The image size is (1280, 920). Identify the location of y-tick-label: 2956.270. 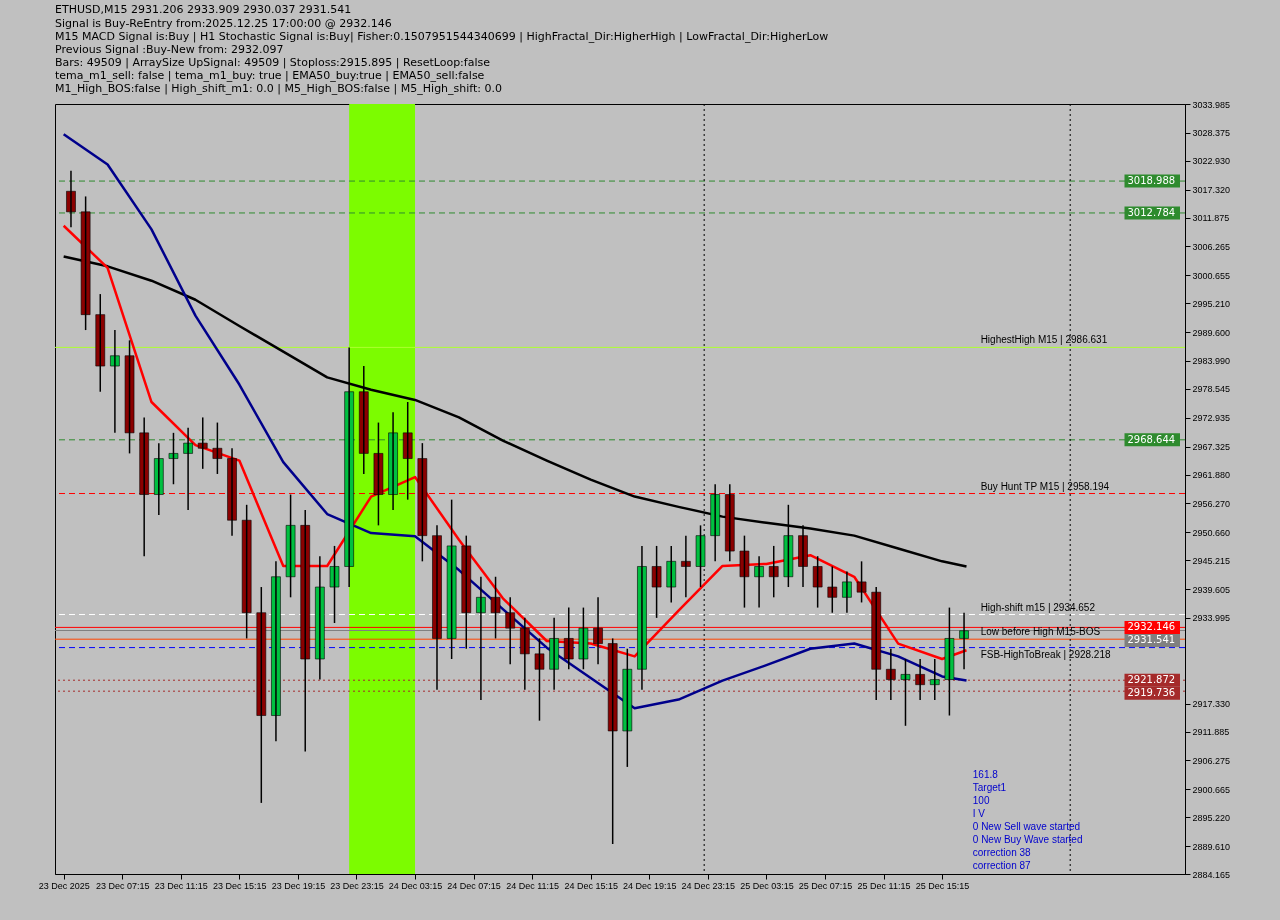
(1211, 503).